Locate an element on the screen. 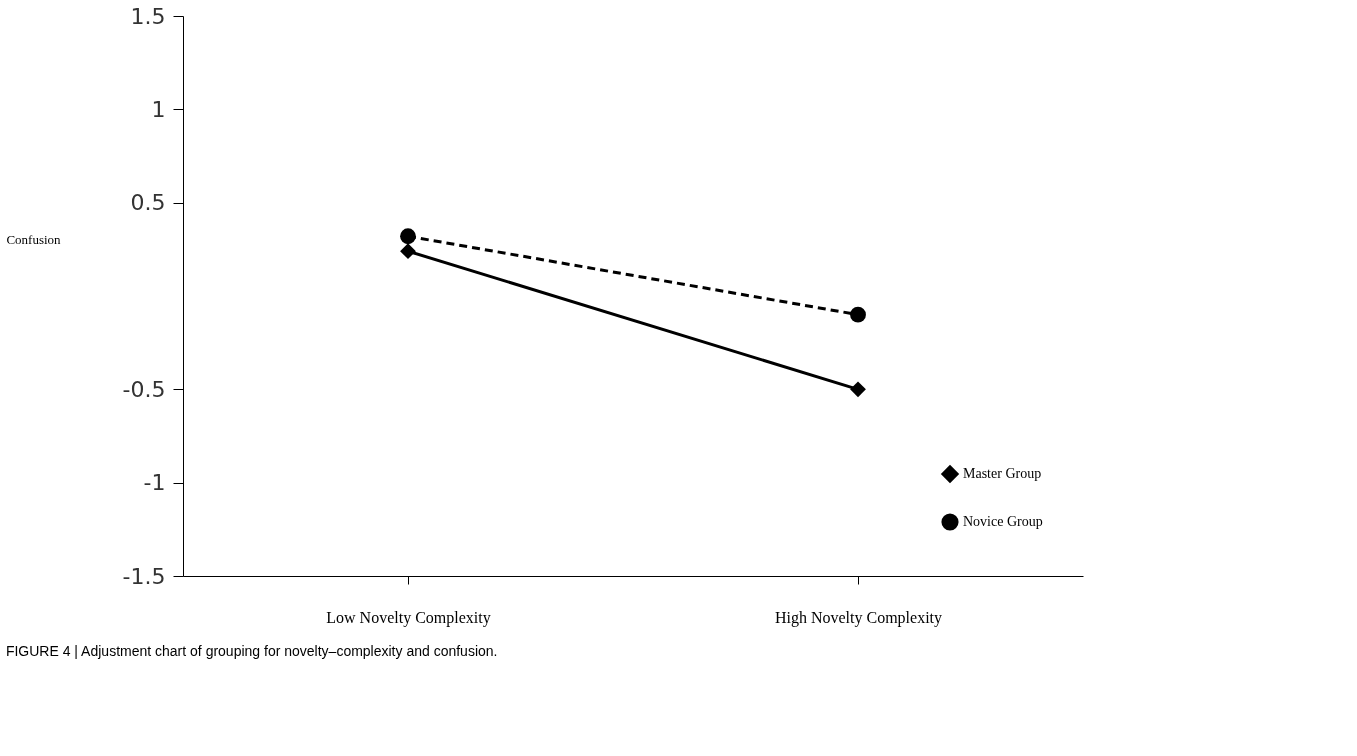 The image size is (1357, 756). y-tick-label: 1 is located at coordinates (158, 109).